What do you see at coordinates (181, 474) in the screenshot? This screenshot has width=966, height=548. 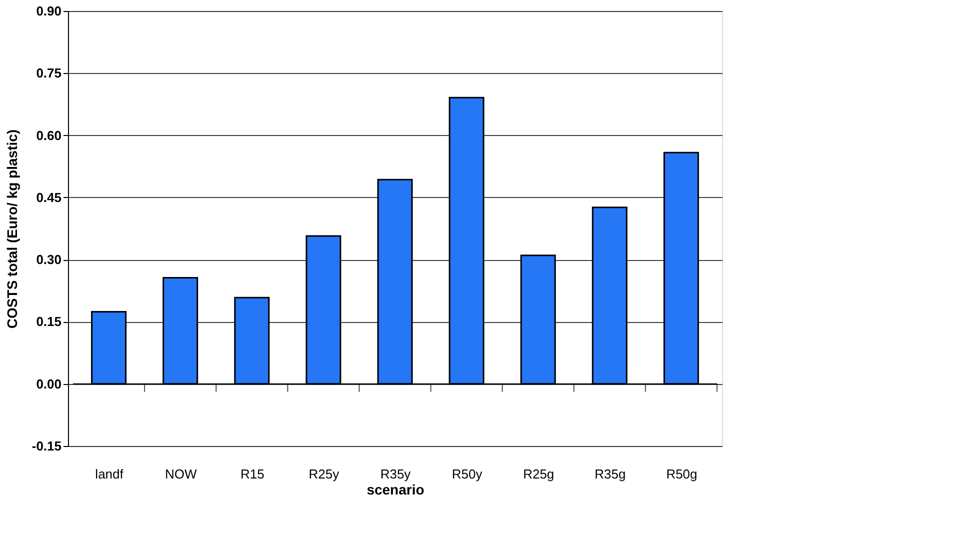 I see `x-tick-label: NOW` at bounding box center [181, 474].